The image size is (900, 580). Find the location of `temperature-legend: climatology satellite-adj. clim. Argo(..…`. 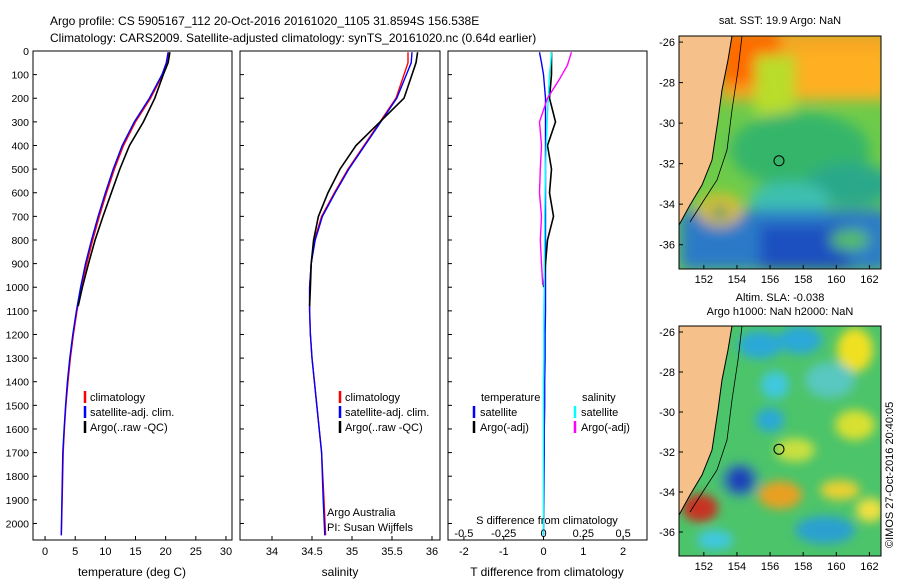

temperature-legend: climatology satellite-adj. clim. Argo(..… is located at coordinates (128, 412).